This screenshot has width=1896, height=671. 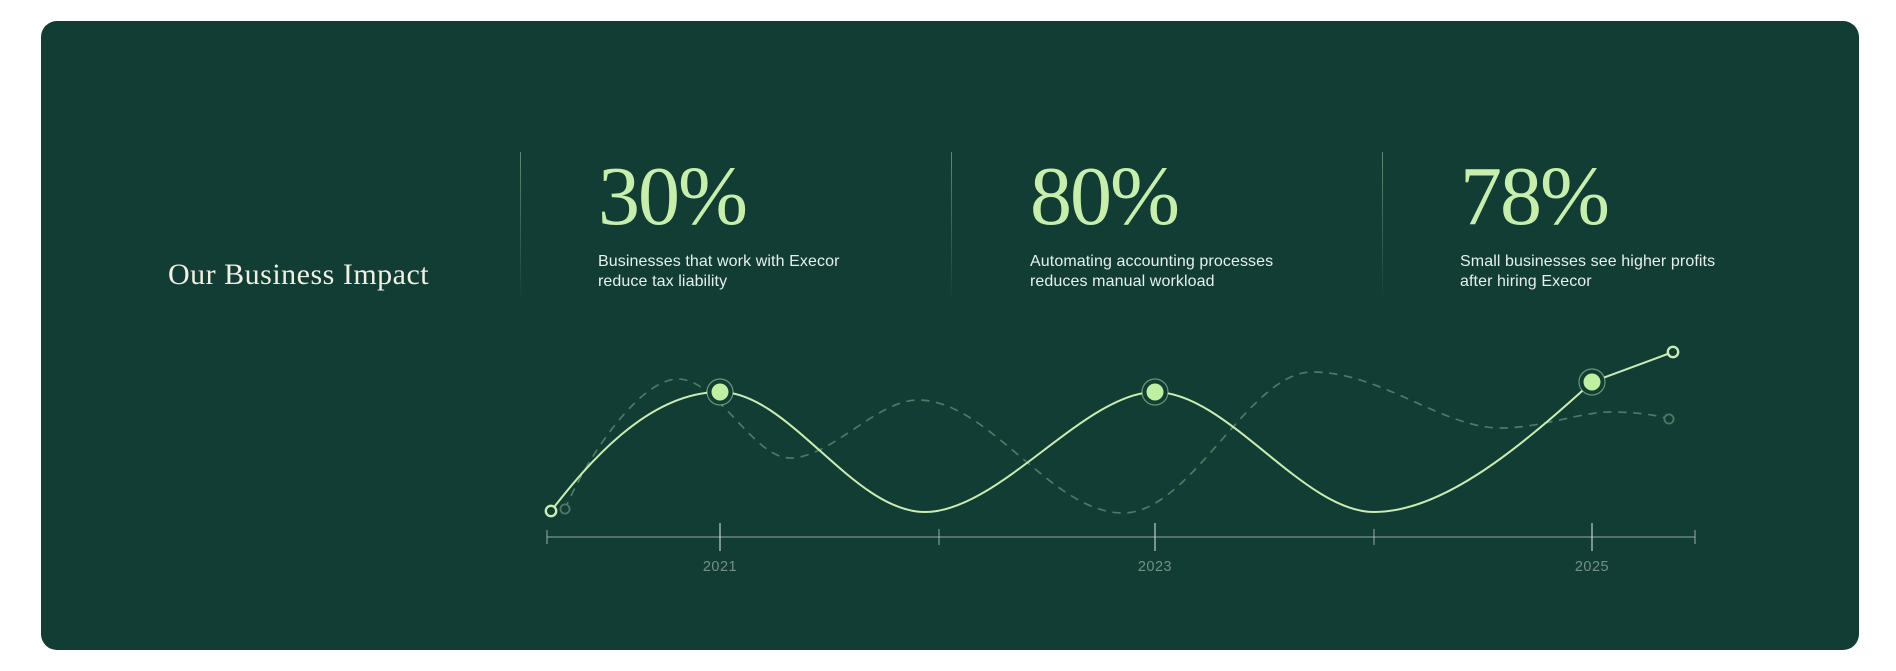 I want to click on stat-description-line: Small businesses see higher profits, so click(x=1588, y=261).